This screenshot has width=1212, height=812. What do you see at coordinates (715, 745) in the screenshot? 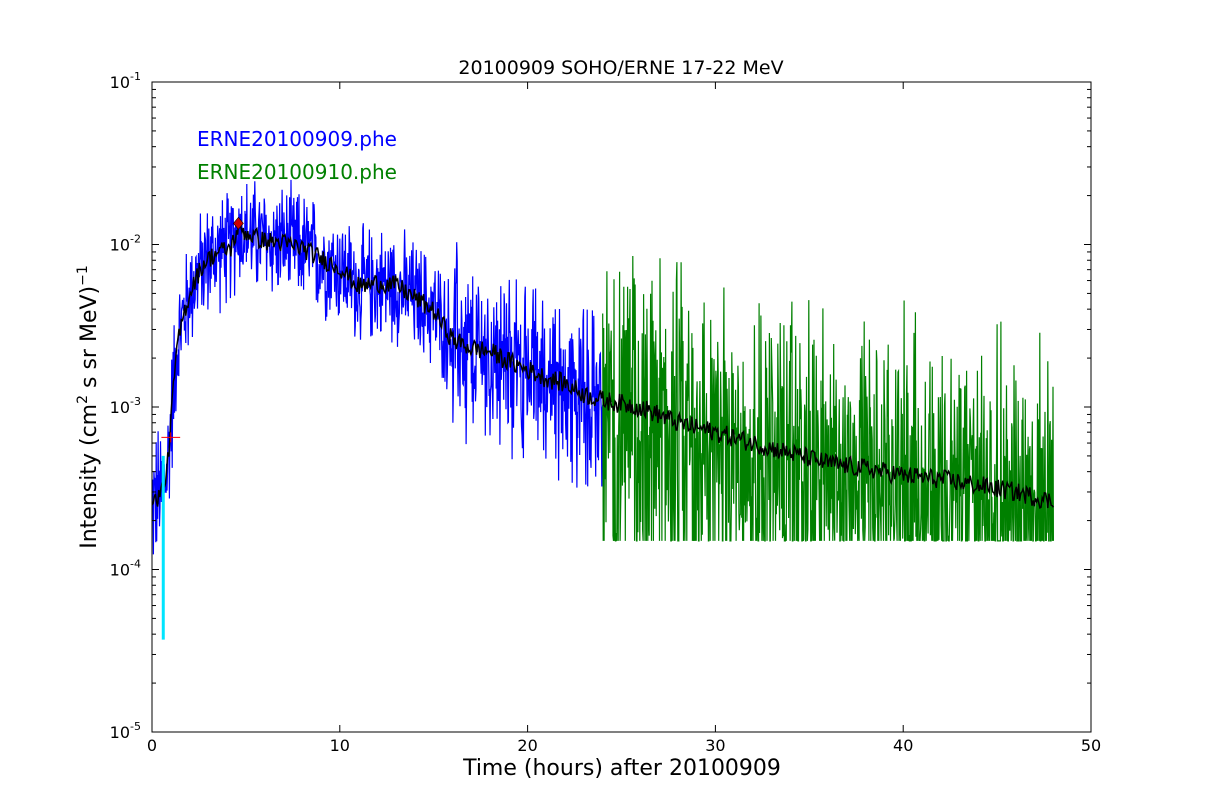
I see `x-tick-label-3: 30` at bounding box center [715, 745].